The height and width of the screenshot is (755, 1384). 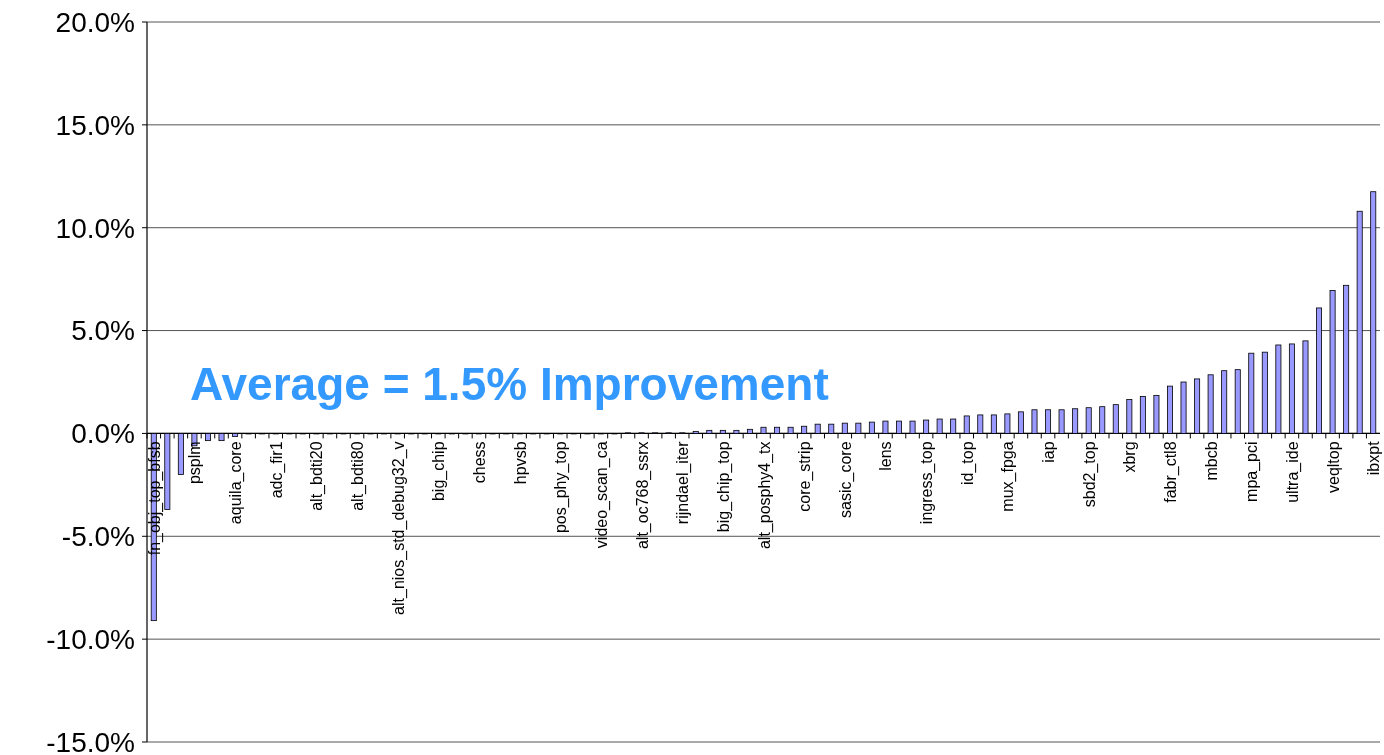 I want to click on y-tick-label: 10.0%, so click(x=95, y=228).